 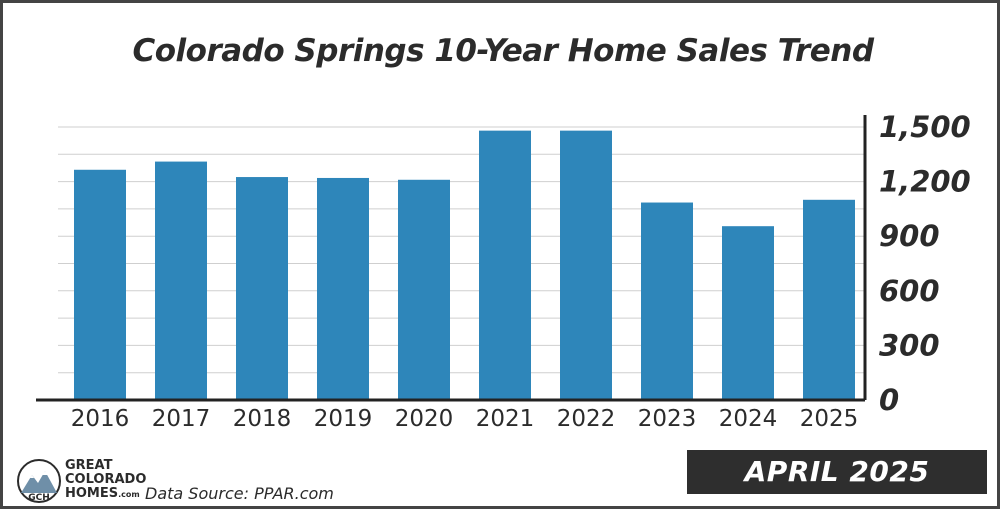 I want to click on bar-2023, so click(x=667, y=301).